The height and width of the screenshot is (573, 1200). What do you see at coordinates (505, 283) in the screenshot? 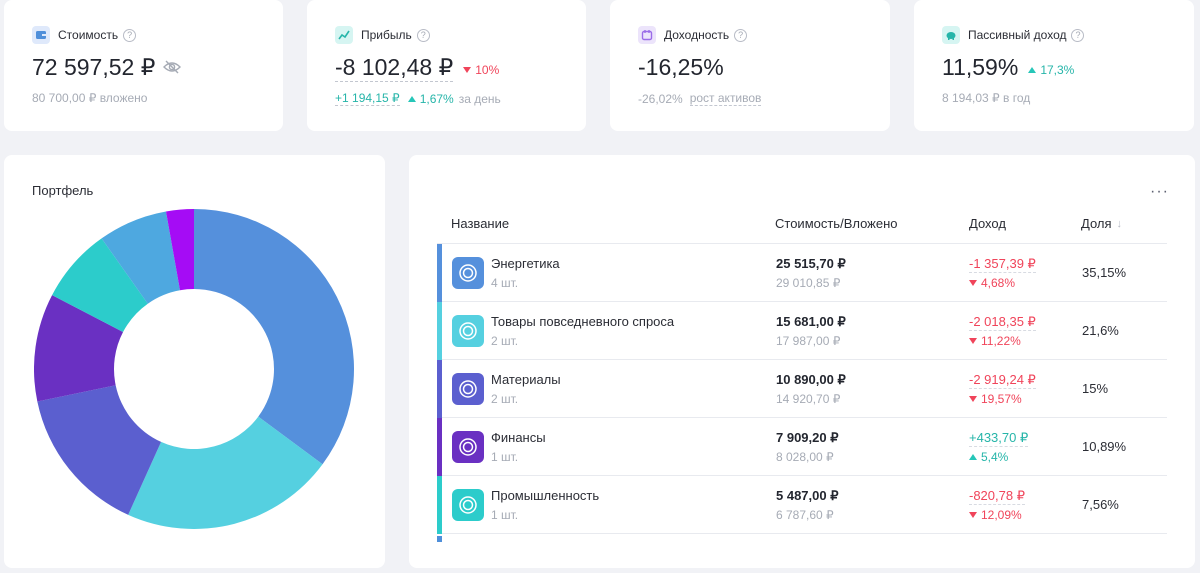
I see `row-count: 4 шт.` at bounding box center [505, 283].